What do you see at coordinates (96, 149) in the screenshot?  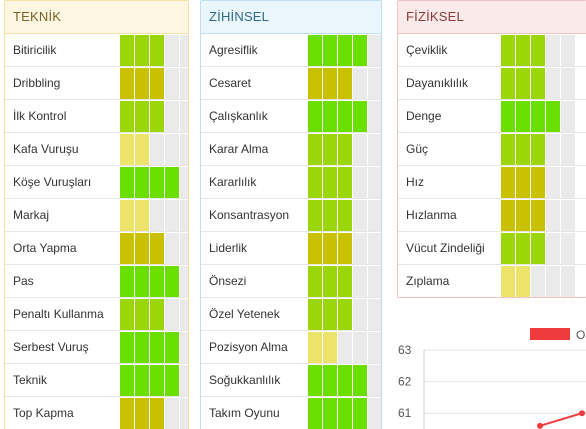 I see `attribute-row: Kafa Vuruşu` at bounding box center [96, 149].